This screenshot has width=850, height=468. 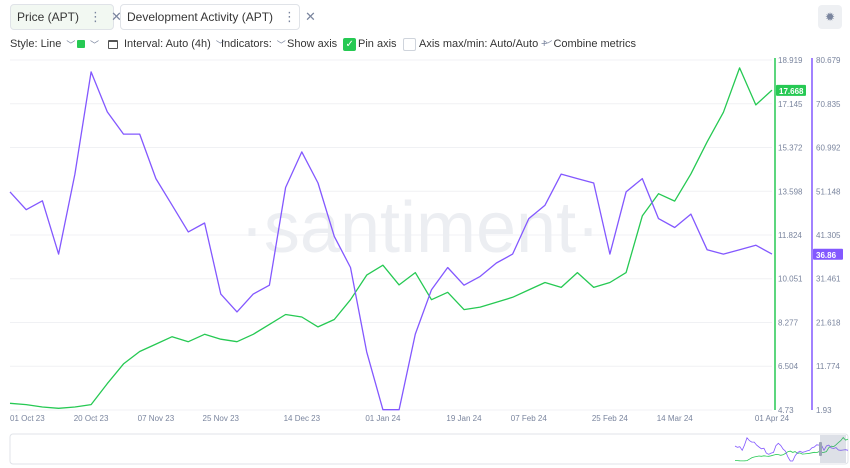 I want to click on price-axis-tick-label: 18.919, so click(x=790, y=60).